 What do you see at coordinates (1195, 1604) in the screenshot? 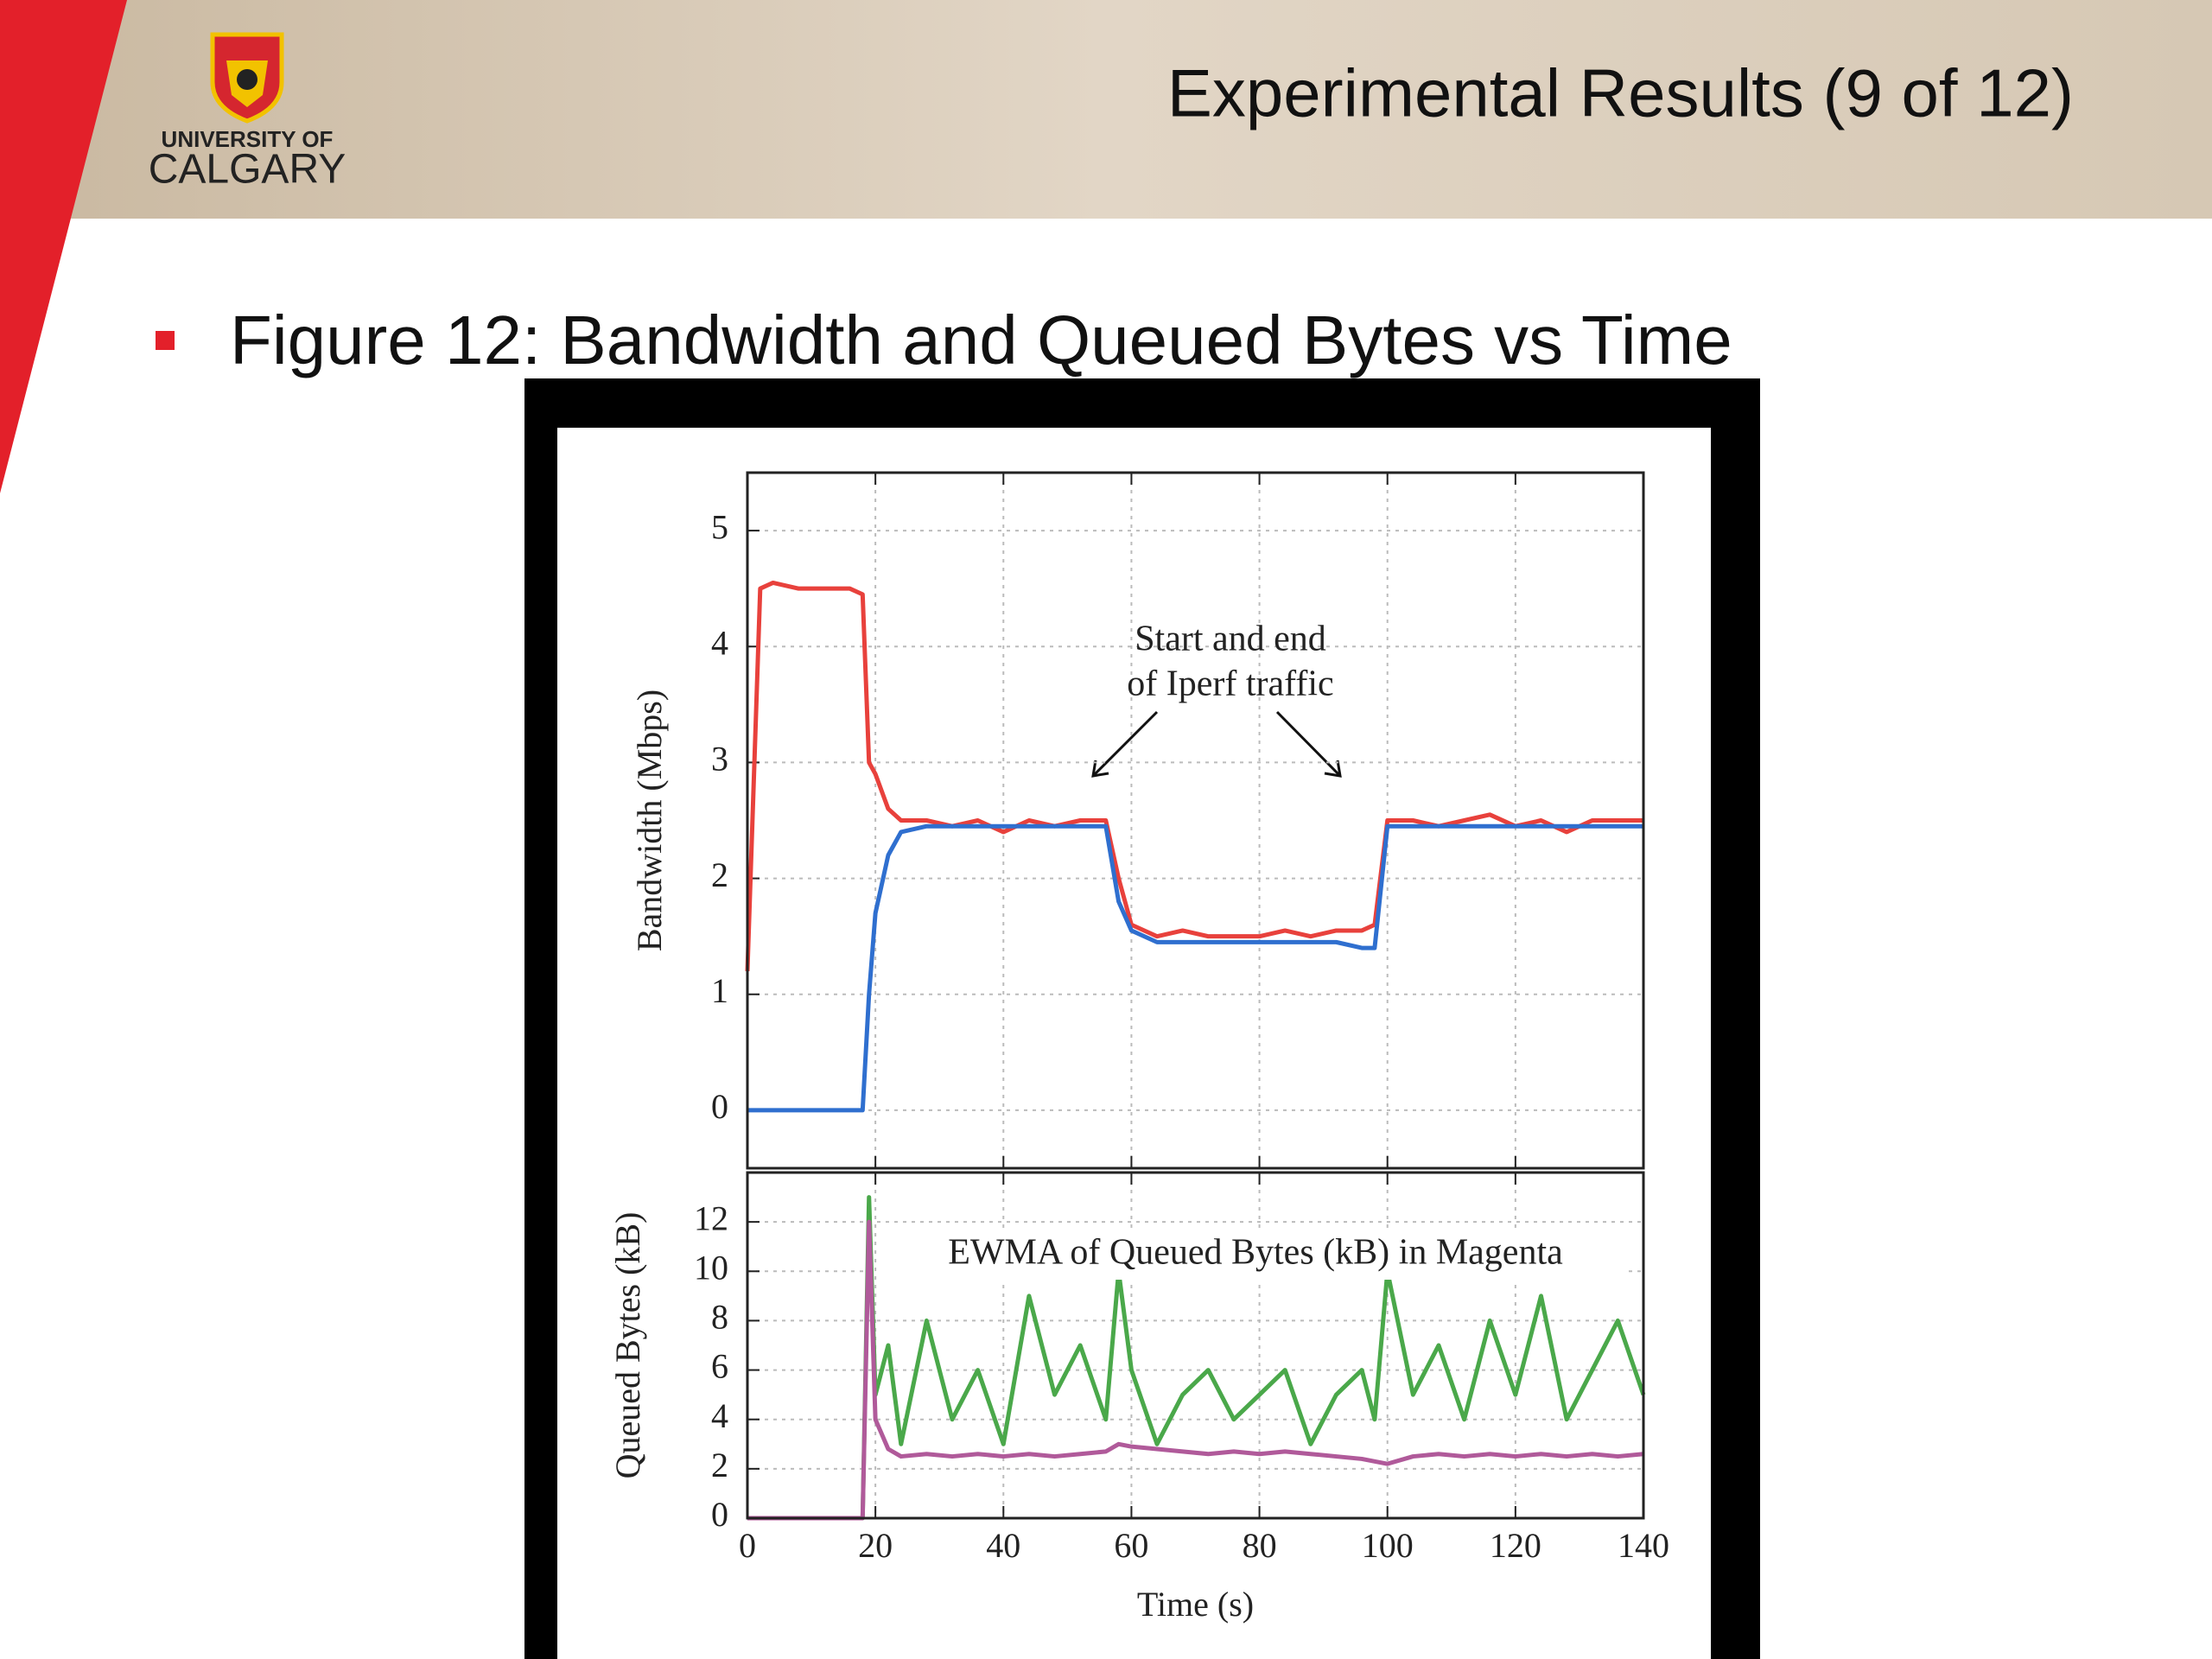
I see `x-axis-label: Time (s)` at bounding box center [1195, 1604].